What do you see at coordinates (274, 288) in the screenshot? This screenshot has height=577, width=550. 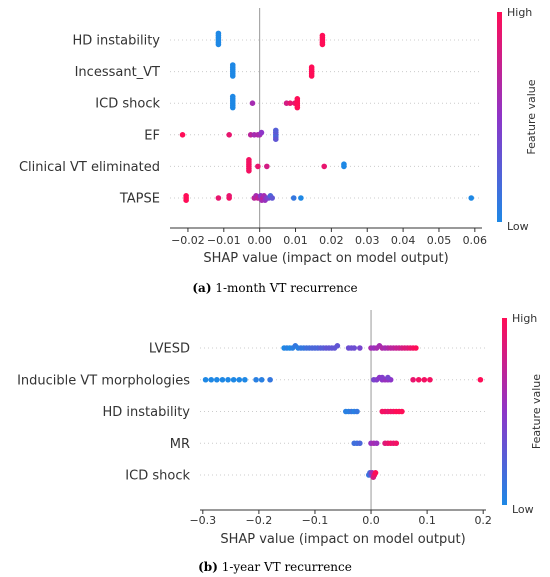 I see `caption-a: (a) 1-month VT recurrence` at bounding box center [274, 288].